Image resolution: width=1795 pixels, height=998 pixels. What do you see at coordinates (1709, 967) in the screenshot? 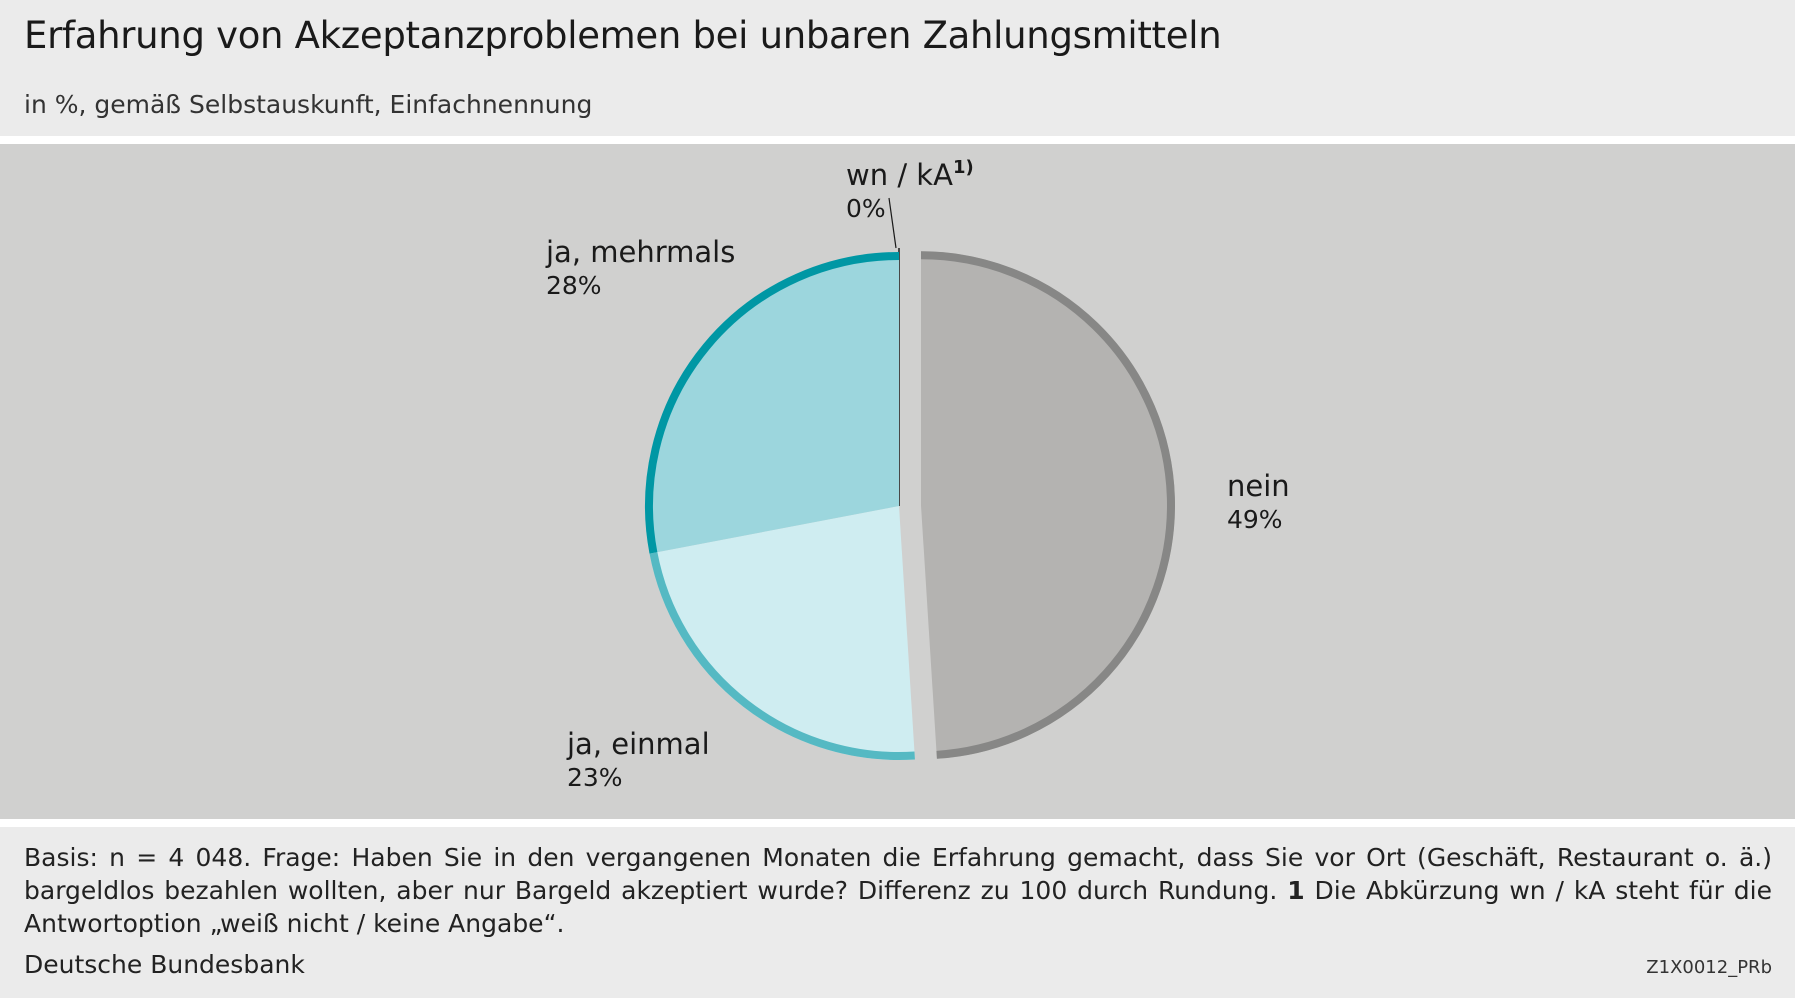
I see `chart-code: Z1X0012_PRb` at bounding box center [1709, 967].